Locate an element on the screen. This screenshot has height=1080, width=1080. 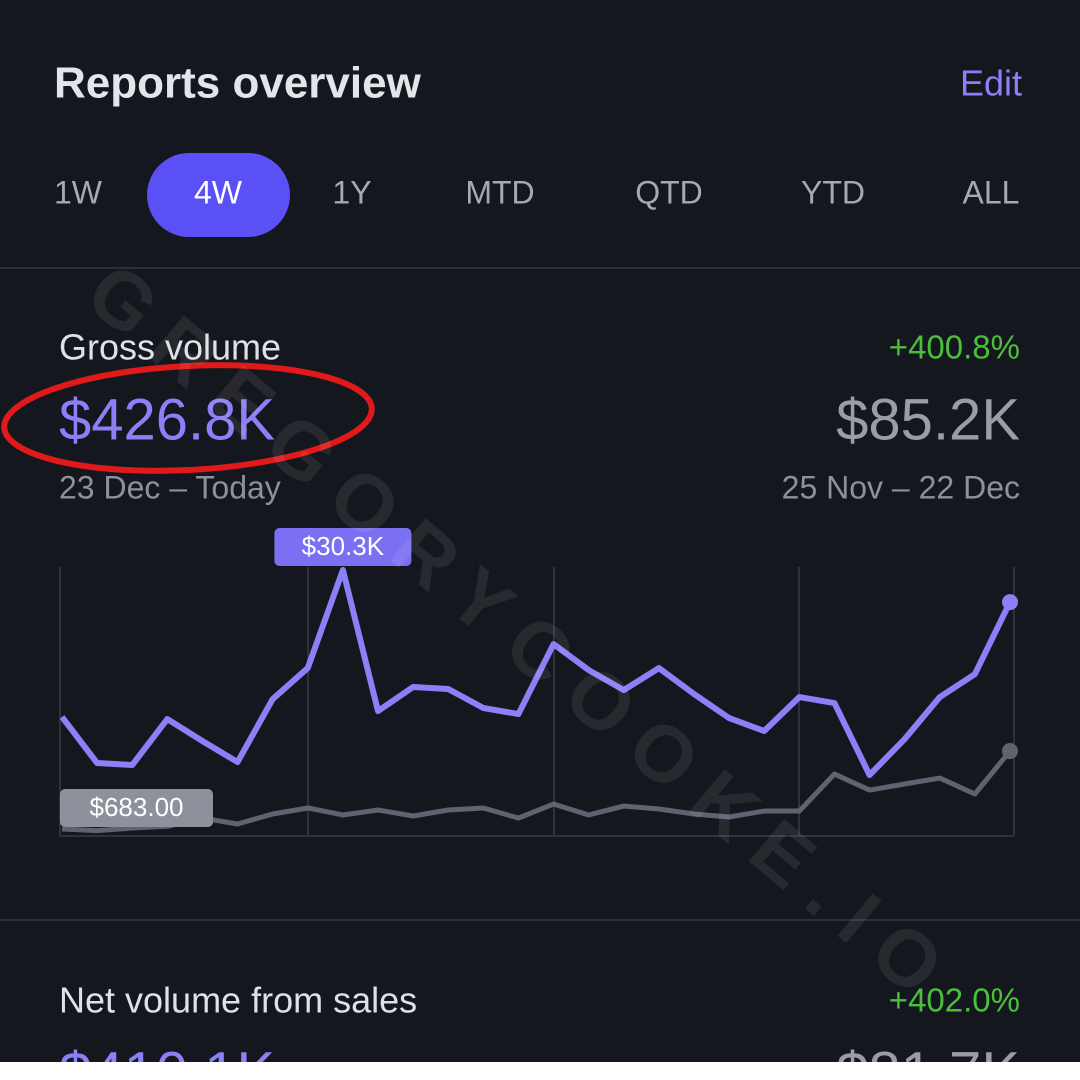
metric-value: $410.1K is located at coordinates (167, 1051).